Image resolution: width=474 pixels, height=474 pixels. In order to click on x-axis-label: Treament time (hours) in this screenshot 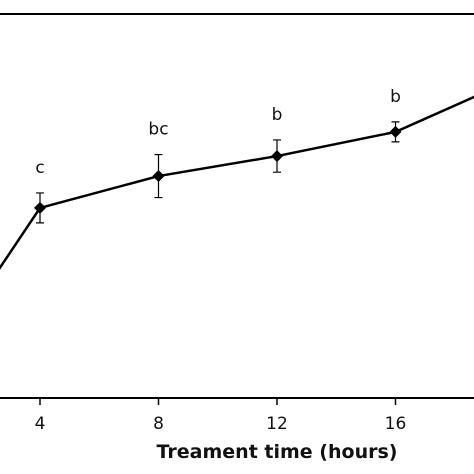, I will do `click(277, 452)`.